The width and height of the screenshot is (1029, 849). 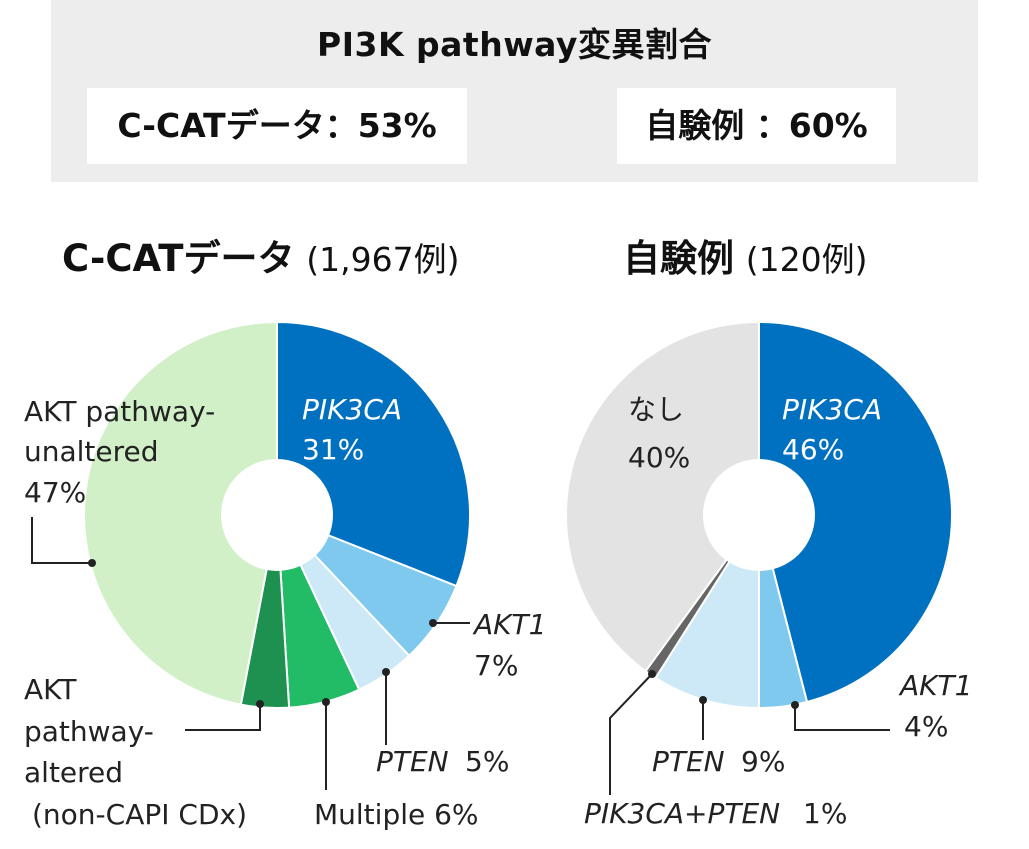 I want to click on left-slice-akt-pathway-unaltered, so click(x=180, y=513).